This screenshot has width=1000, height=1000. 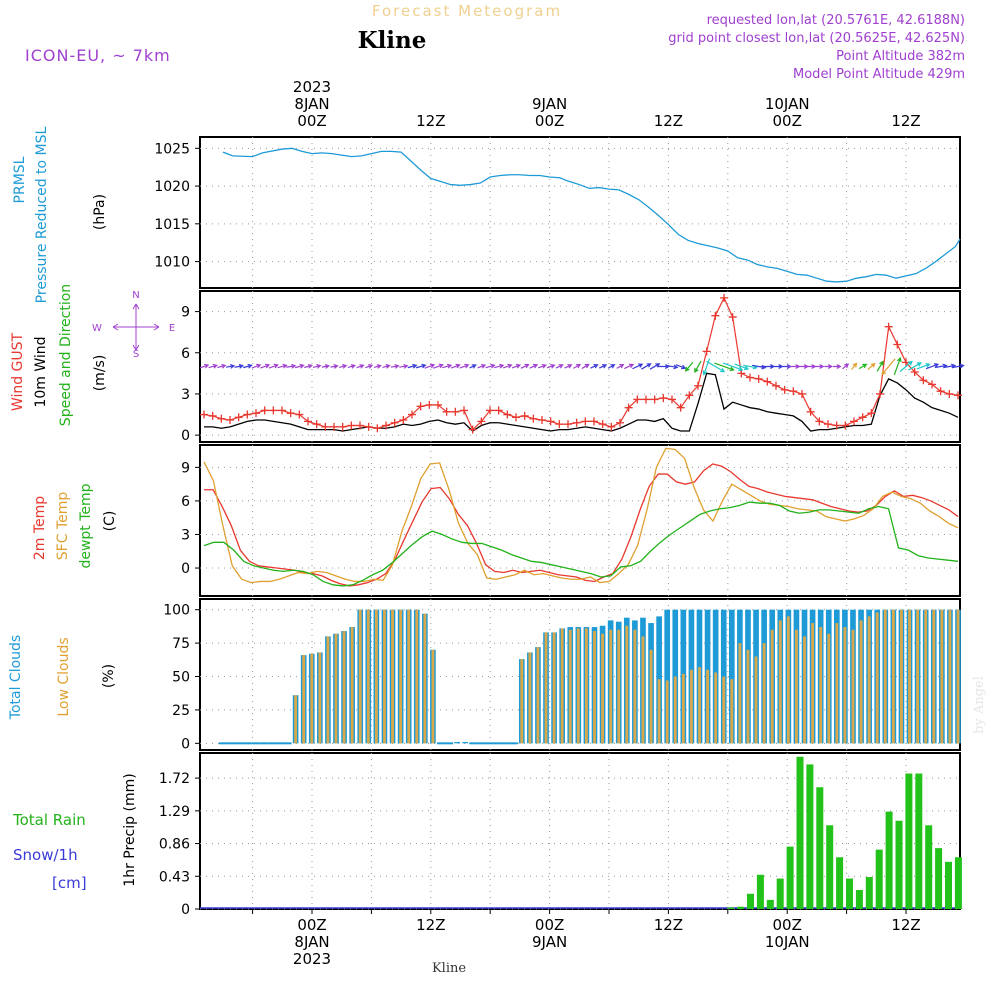 I want to click on temp-line-tsfc, so click(x=581, y=515).